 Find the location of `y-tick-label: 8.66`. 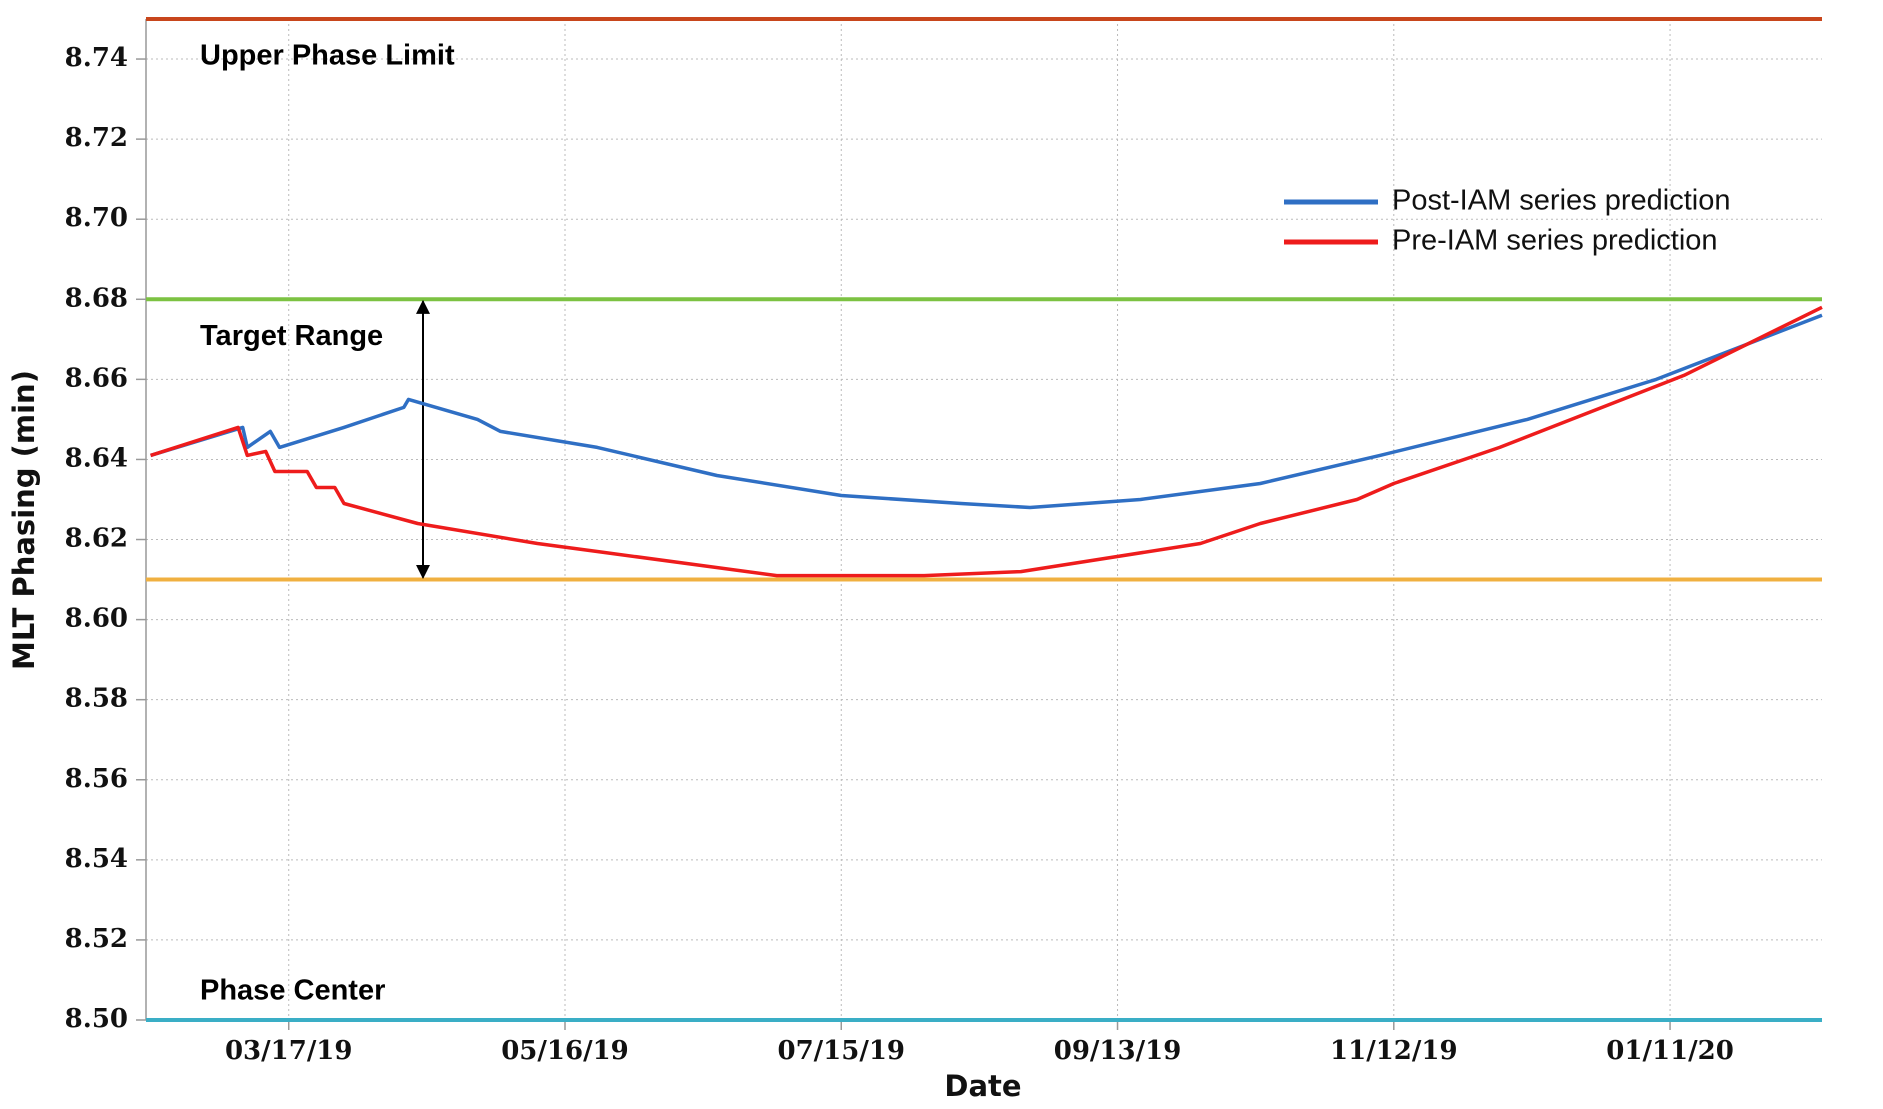

y-tick-label: 8.66 is located at coordinates (96, 378).